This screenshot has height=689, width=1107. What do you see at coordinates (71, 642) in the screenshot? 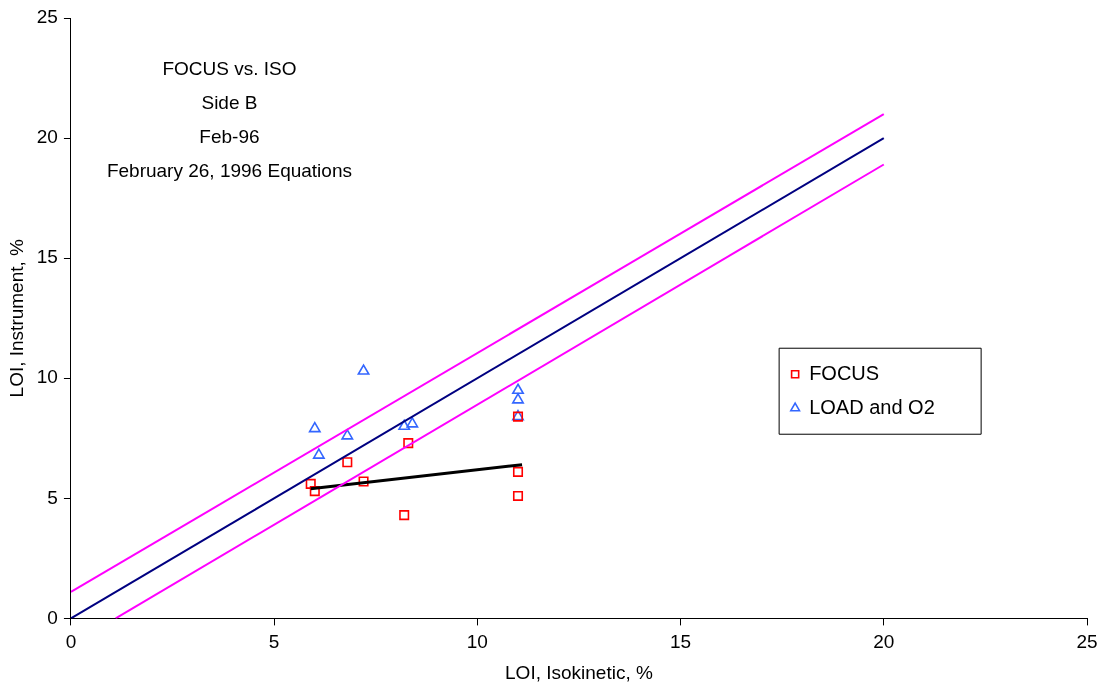
I see `x-tick-label: 0` at bounding box center [71, 642].